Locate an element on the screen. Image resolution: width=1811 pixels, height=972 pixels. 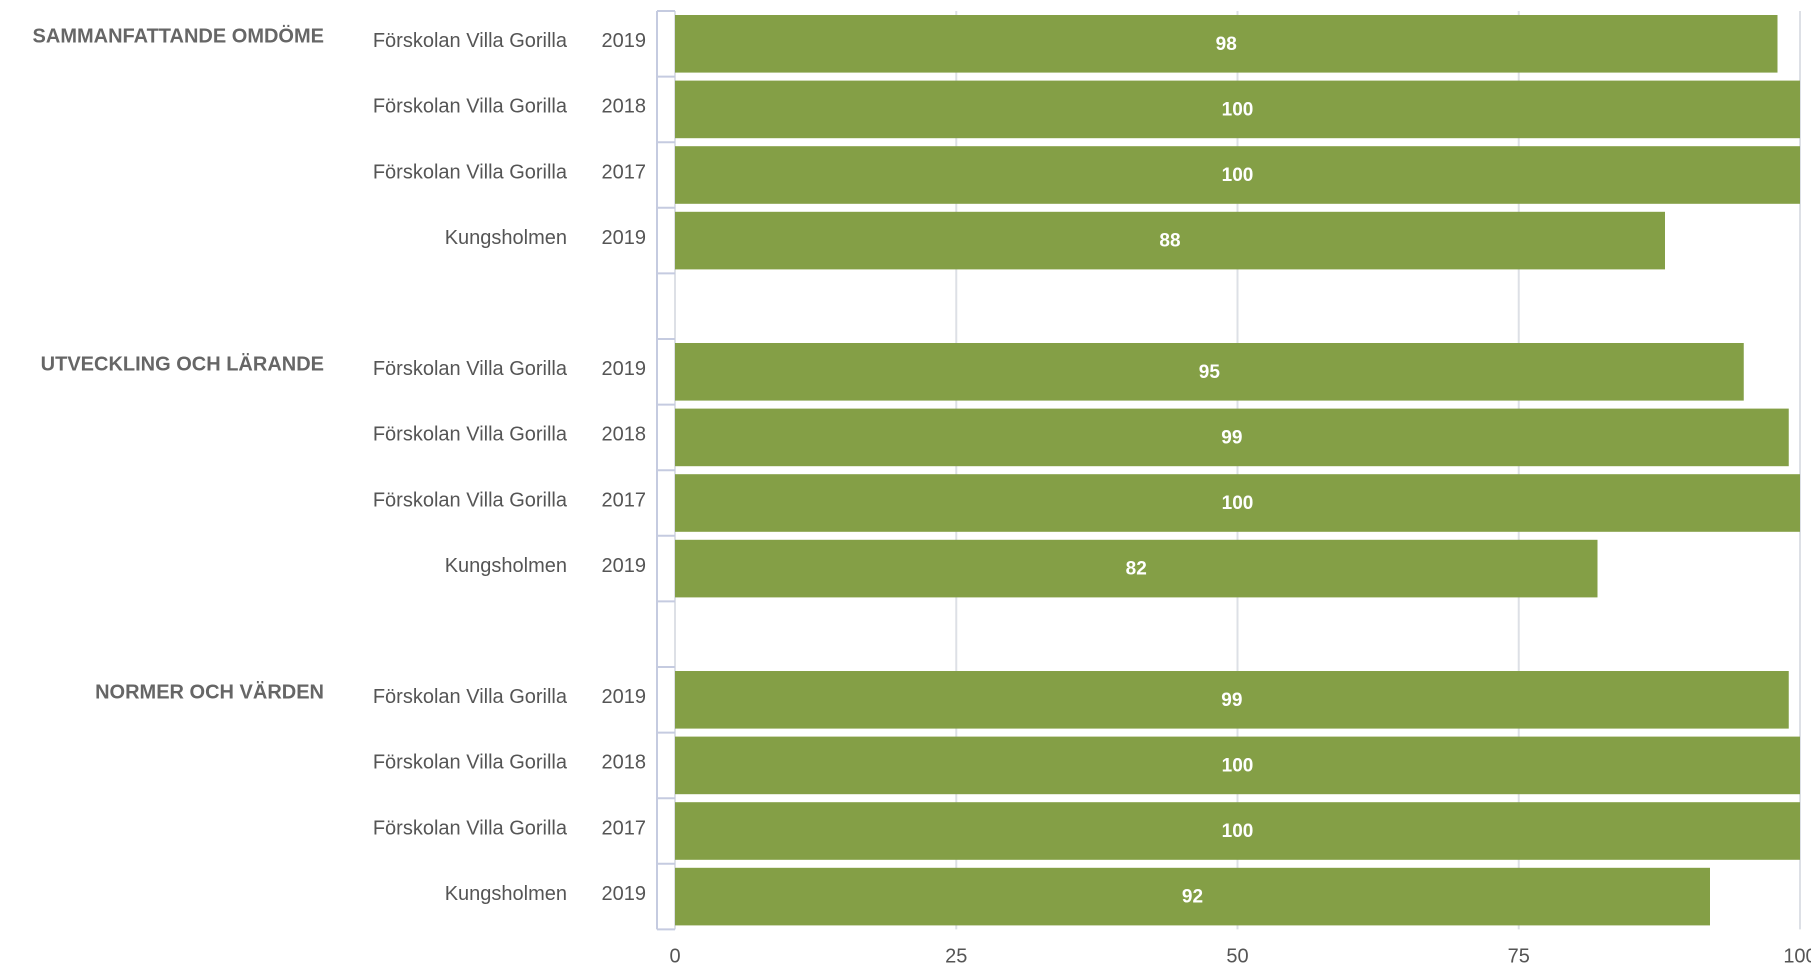
value-label: 92 is located at coordinates (1192, 897).